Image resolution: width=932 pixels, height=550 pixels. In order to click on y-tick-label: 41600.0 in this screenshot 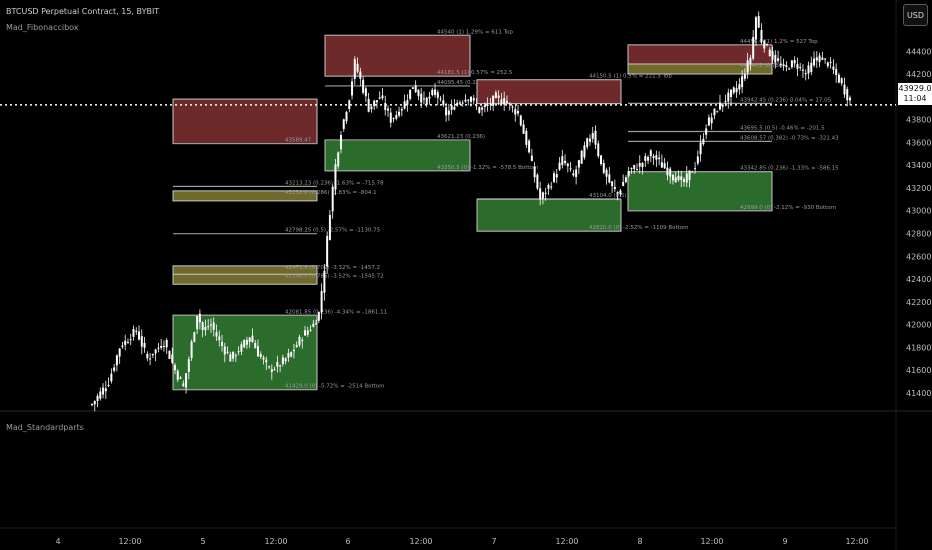, I will do `click(919, 370)`.